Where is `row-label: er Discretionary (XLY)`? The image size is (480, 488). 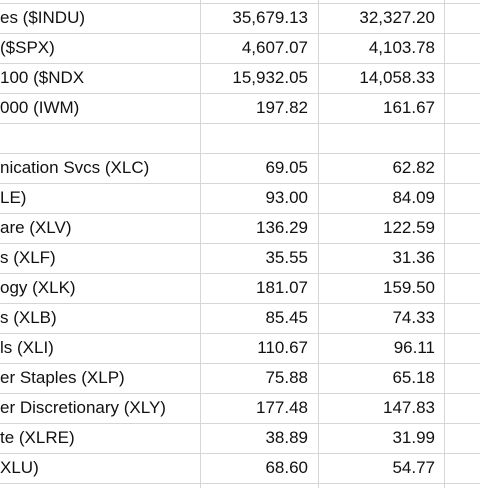
row-label: er Discretionary (XLY) is located at coordinates (83, 407).